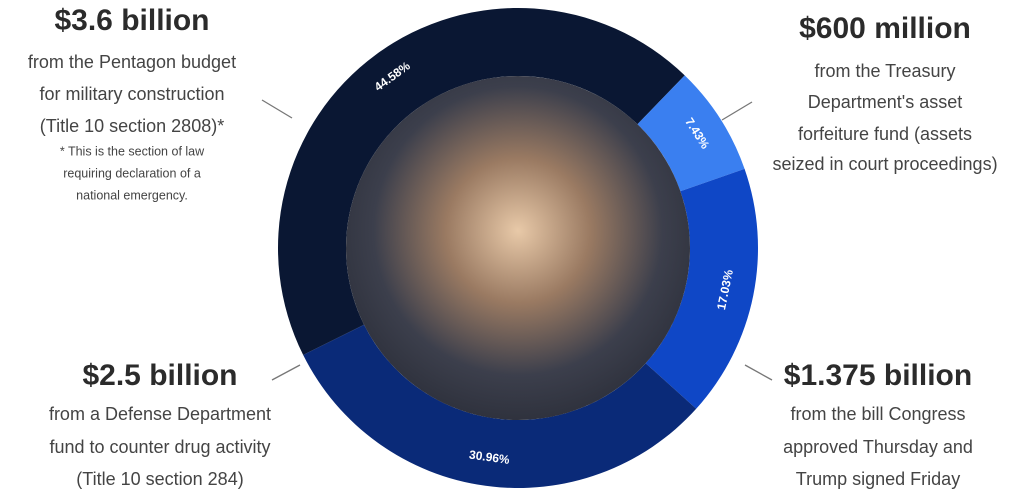 The height and width of the screenshot is (495, 1017). I want to click on description: (Title 10 section 284), so click(159, 479).